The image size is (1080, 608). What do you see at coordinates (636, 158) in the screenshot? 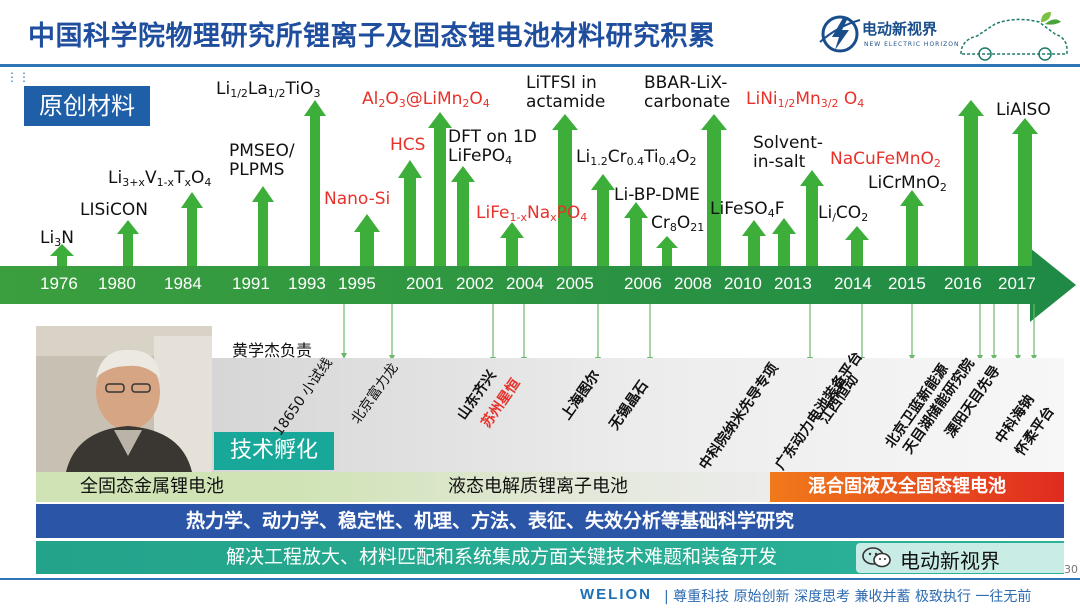
I see `material-label: Li1.2Cr0.4Ti0.4O2` at bounding box center [636, 158].